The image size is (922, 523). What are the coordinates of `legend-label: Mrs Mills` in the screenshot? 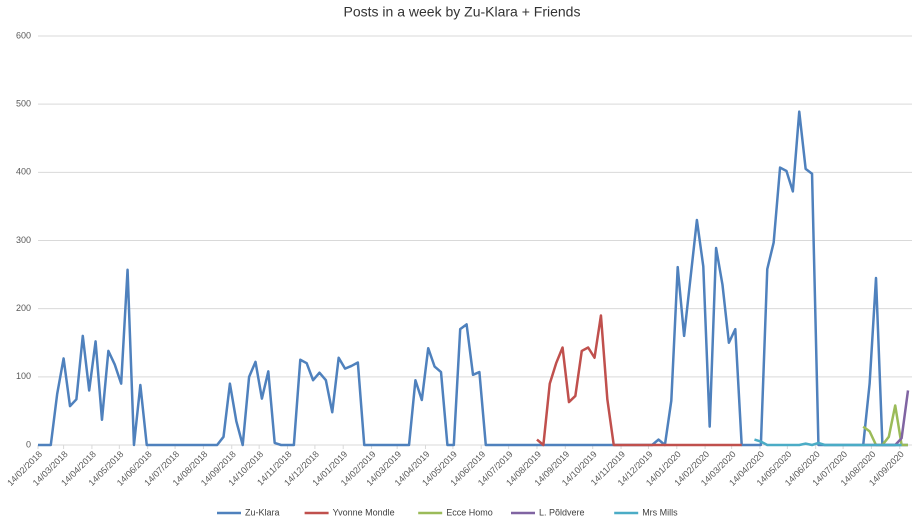 It's located at (660, 512).